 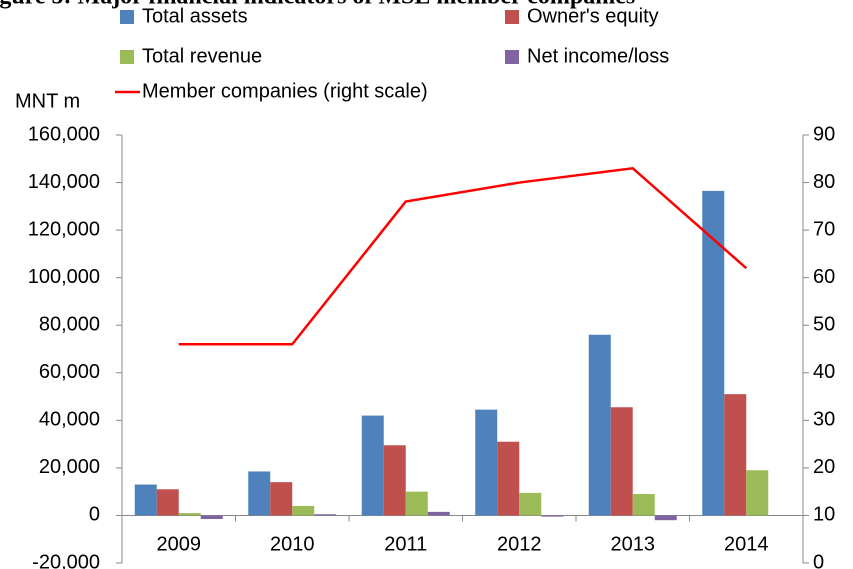 What do you see at coordinates (179, 544) in the screenshot?
I see `x-tick-label: 2009` at bounding box center [179, 544].